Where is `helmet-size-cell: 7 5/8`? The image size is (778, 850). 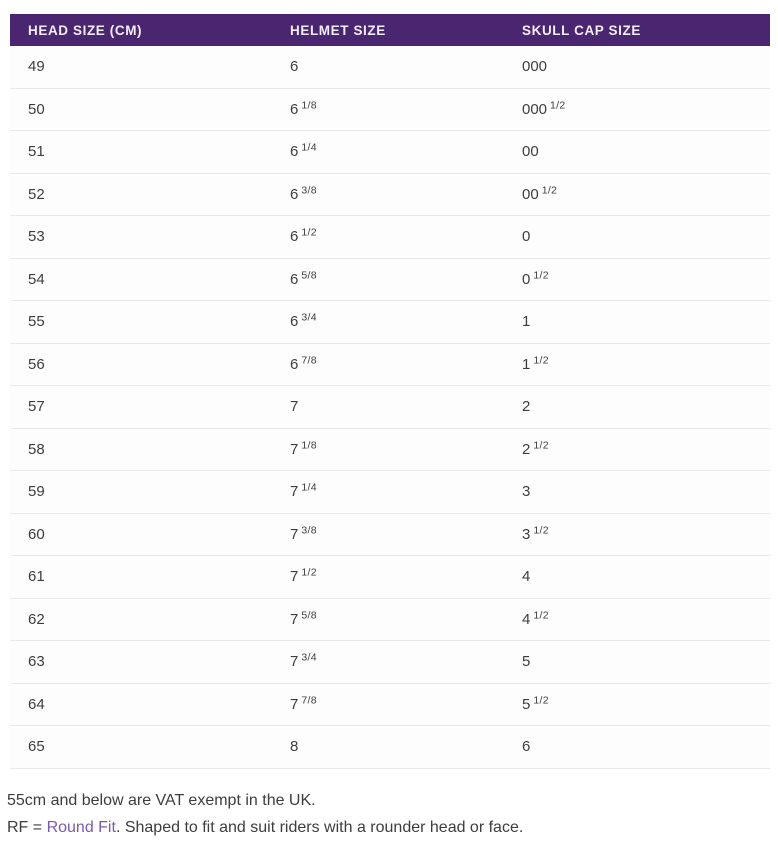 helmet-size-cell: 7 5/8 is located at coordinates (406, 618).